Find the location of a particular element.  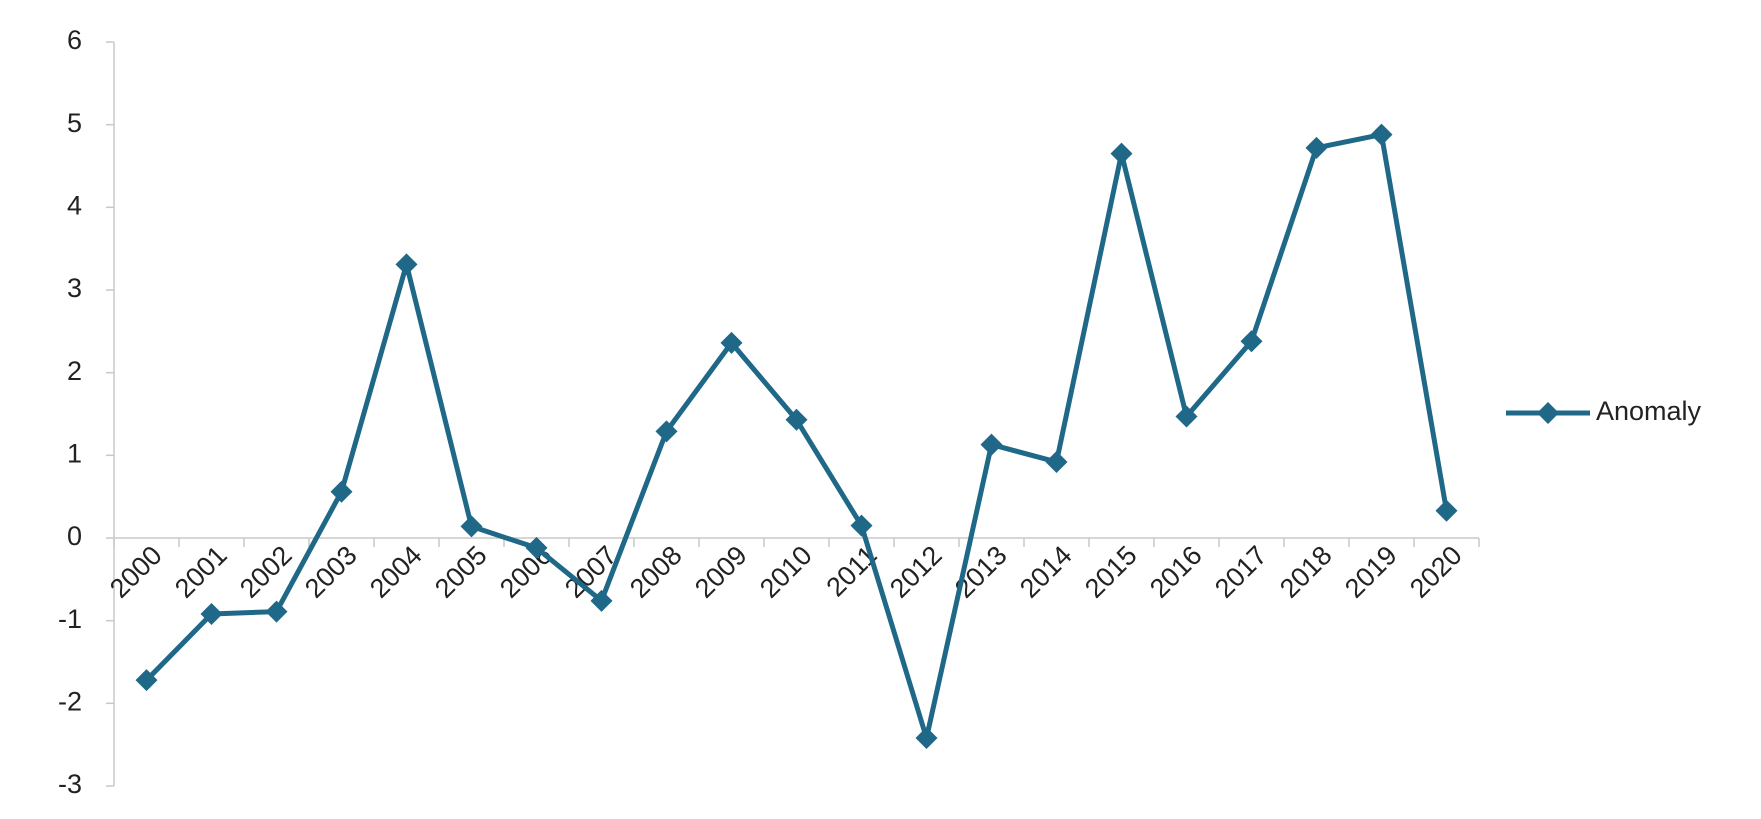

x-tick-label: 2004 is located at coordinates (396, 572).